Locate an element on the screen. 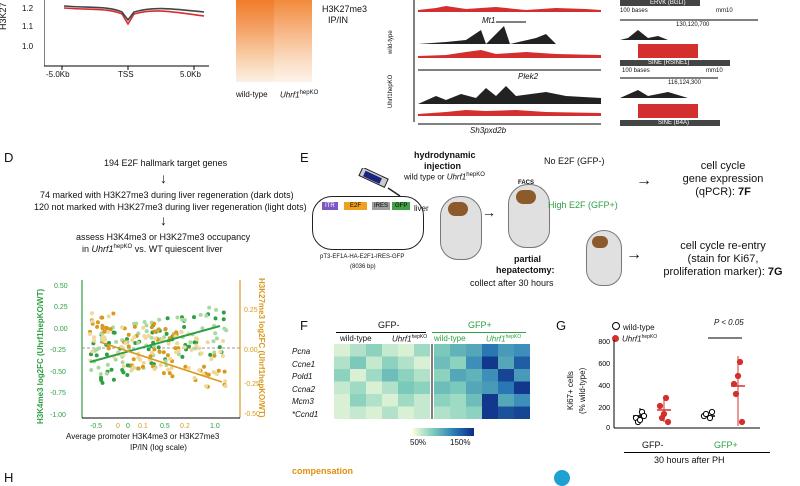  panel-b: H3K27me3 IP/IN wild-type Uhrf1hepKO is located at coordinates (306, 55).